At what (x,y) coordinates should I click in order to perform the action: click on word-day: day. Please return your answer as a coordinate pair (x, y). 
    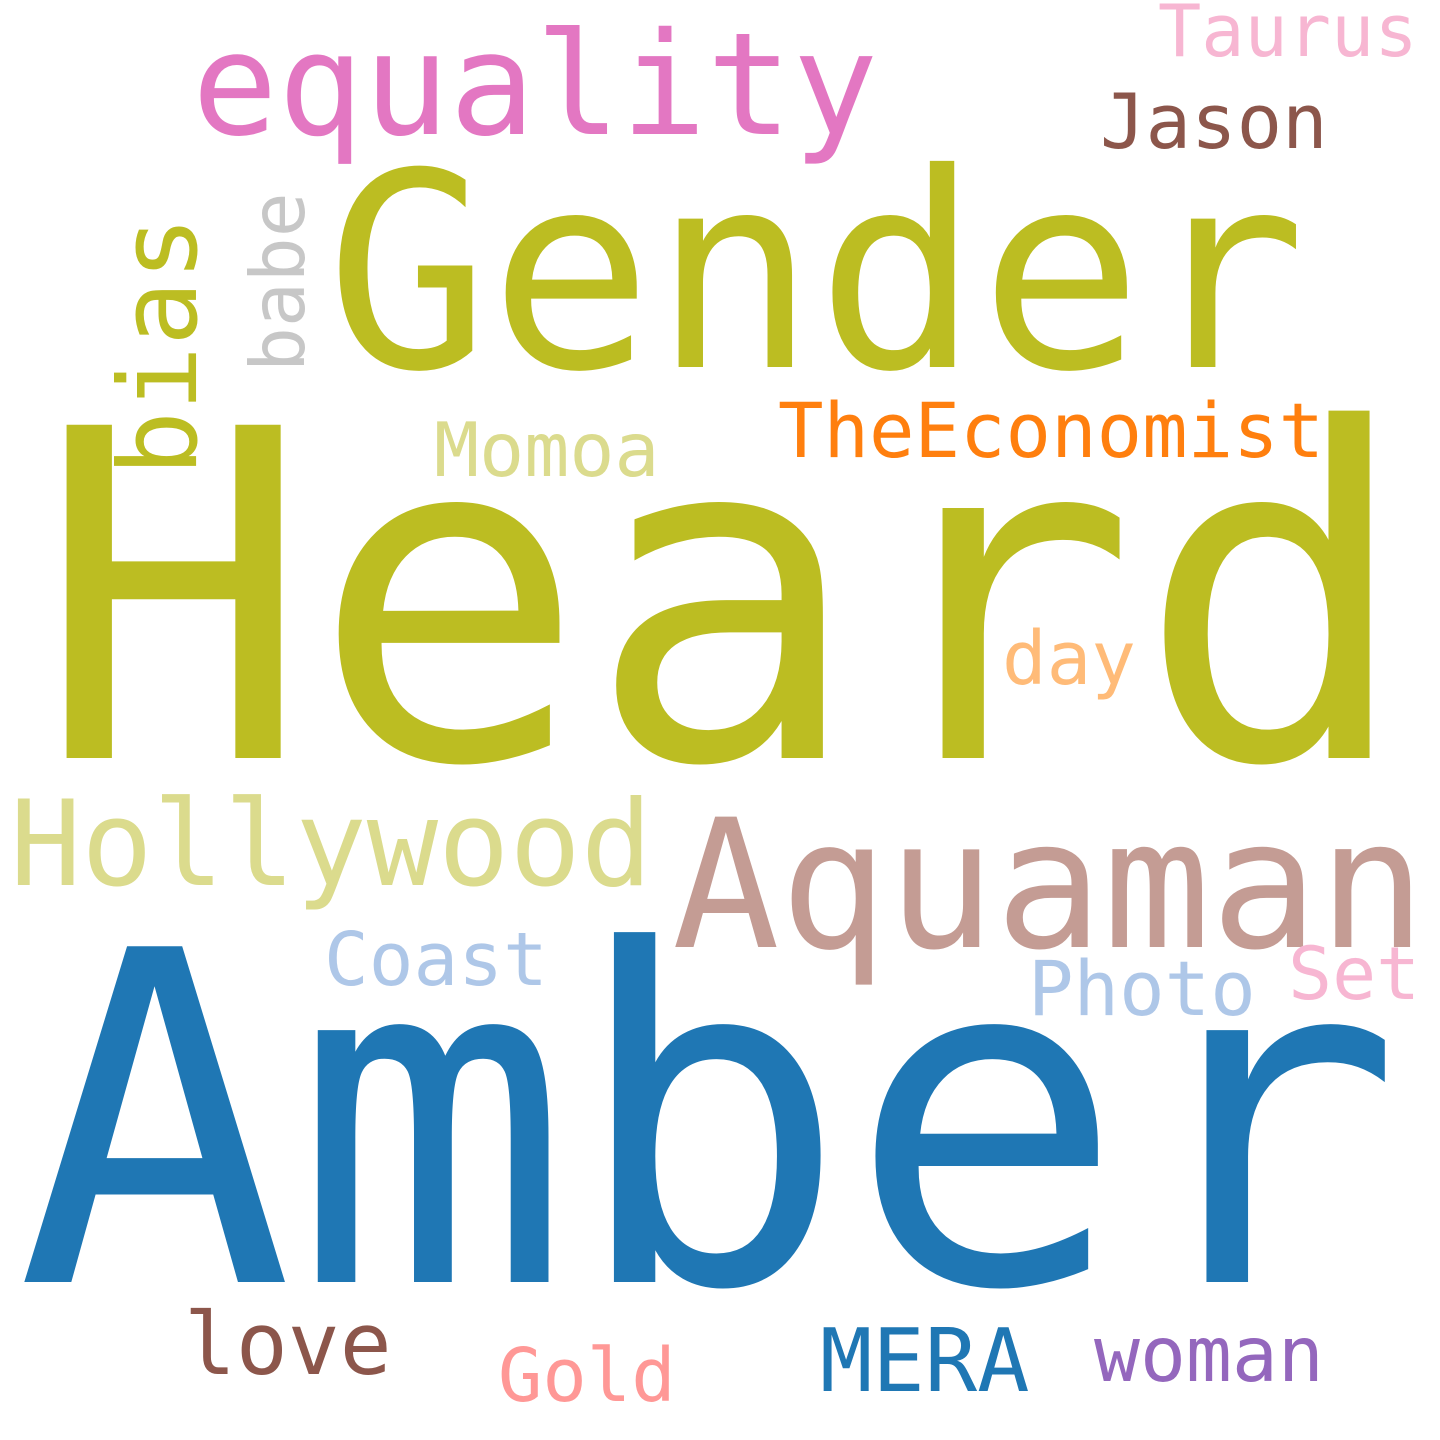
    Looking at the image, I should click on (1069, 659).